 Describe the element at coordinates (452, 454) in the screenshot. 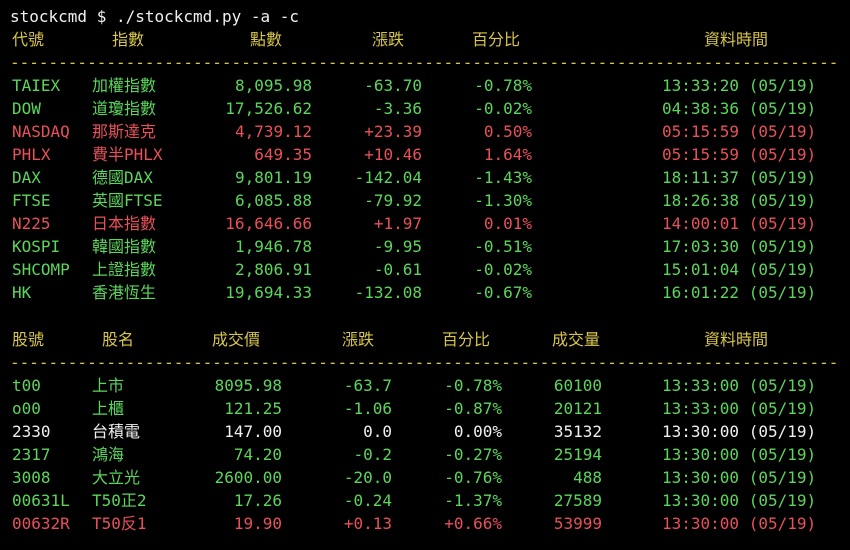

I see `stock-percent-cell: -0.27%` at that location.